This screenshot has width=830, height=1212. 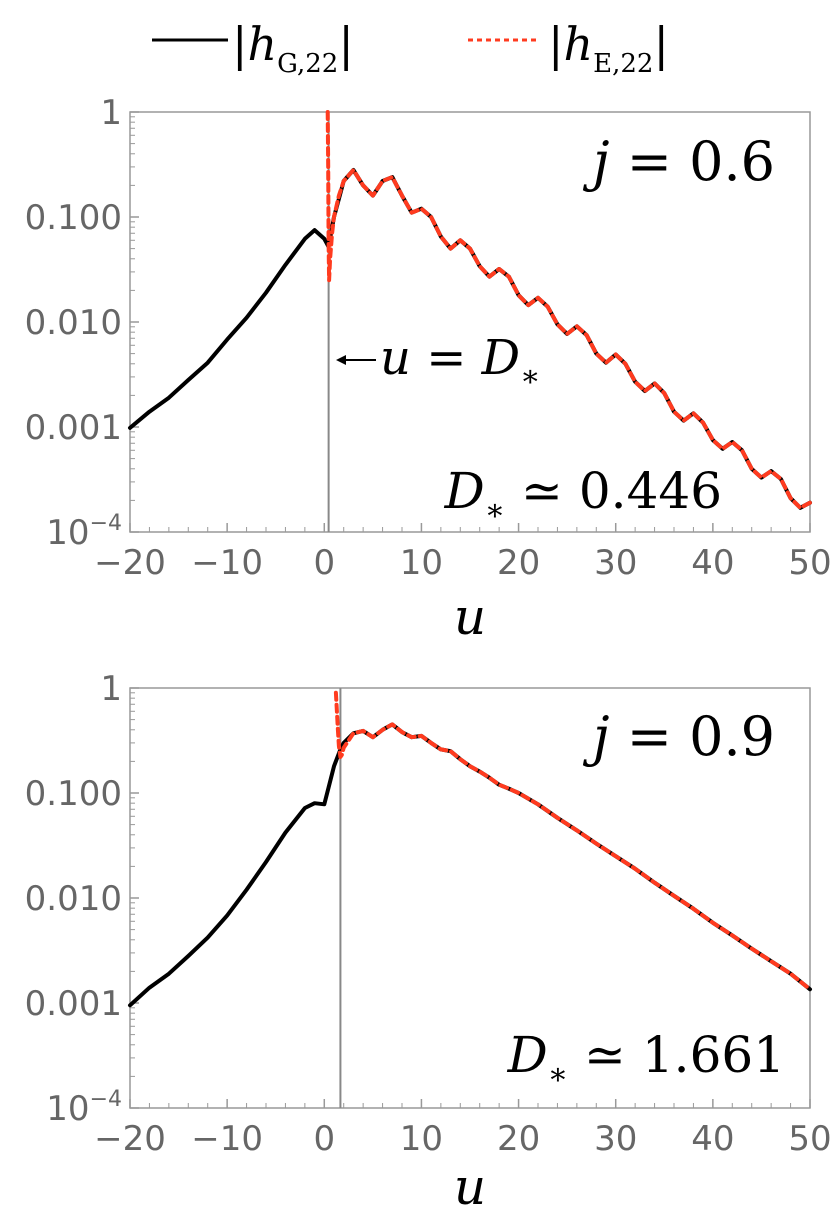 I want to click on arrow-head, so click(x=341, y=360).